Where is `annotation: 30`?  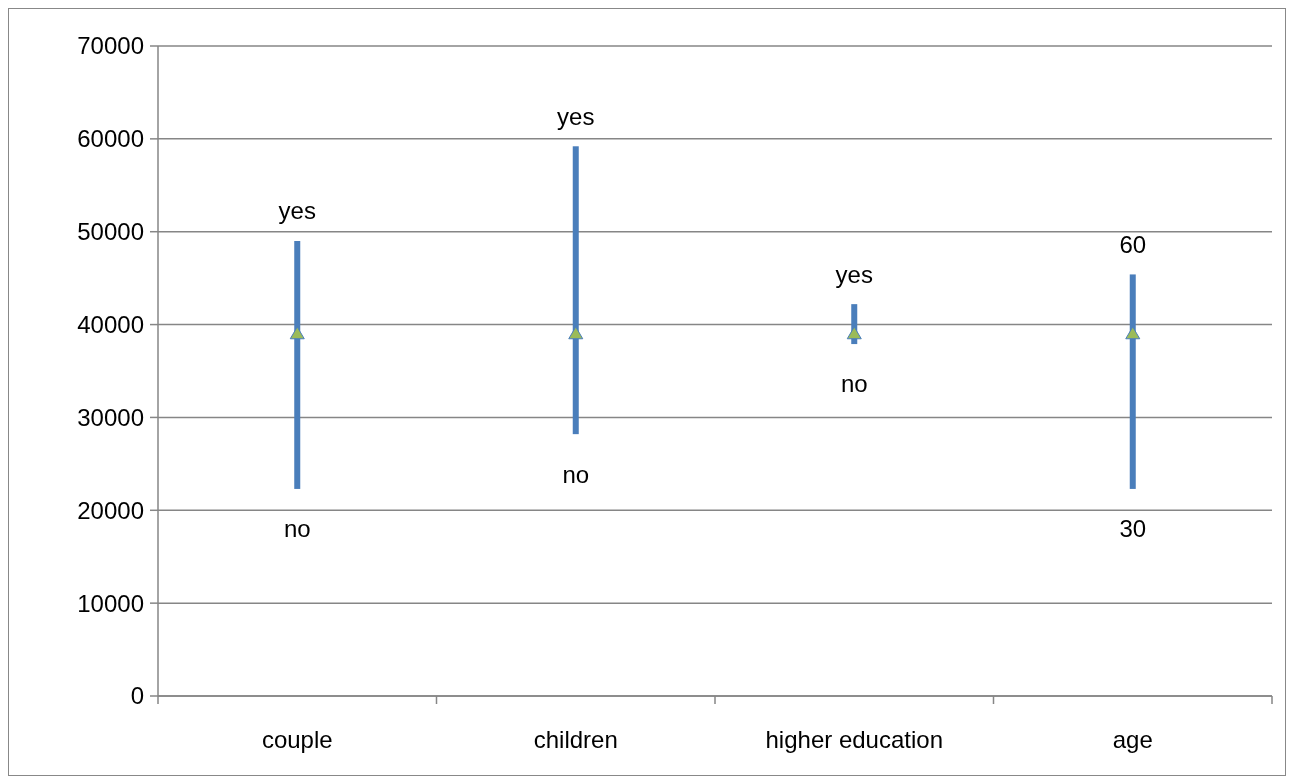 annotation: 30 is located at coordinates (1133, 529).